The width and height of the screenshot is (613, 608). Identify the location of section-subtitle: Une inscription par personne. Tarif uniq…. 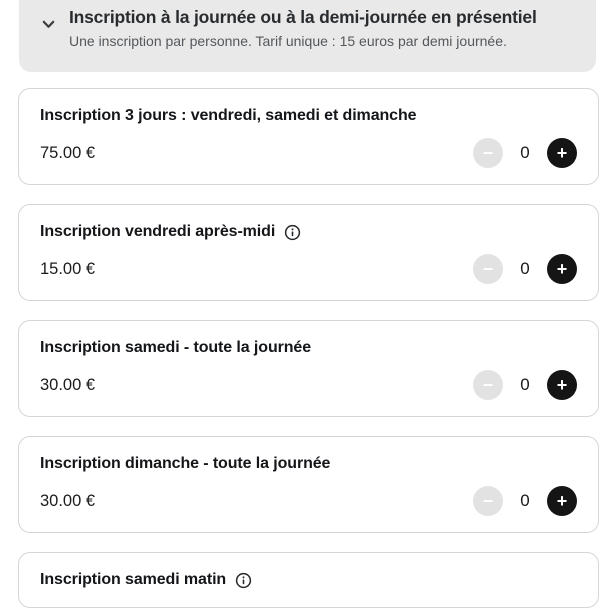
(288, 41).